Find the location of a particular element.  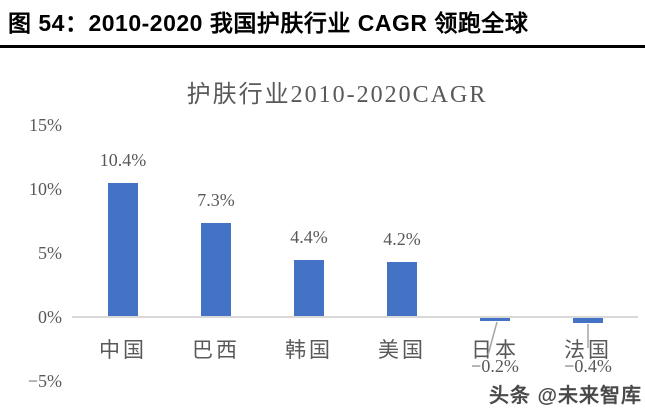

value-label-japan: −0.2% is located at coordinates (495, 366).